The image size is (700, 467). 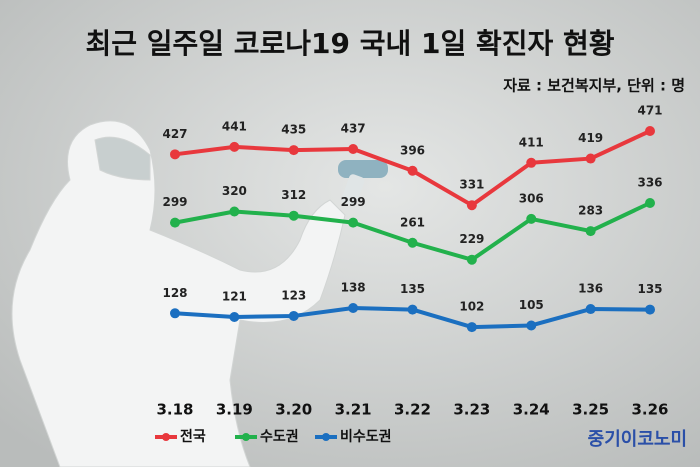 What do you see at coordinates (353, 288) in the screenshot?
I see `data-label: 138` at bounding box center [353, 288].